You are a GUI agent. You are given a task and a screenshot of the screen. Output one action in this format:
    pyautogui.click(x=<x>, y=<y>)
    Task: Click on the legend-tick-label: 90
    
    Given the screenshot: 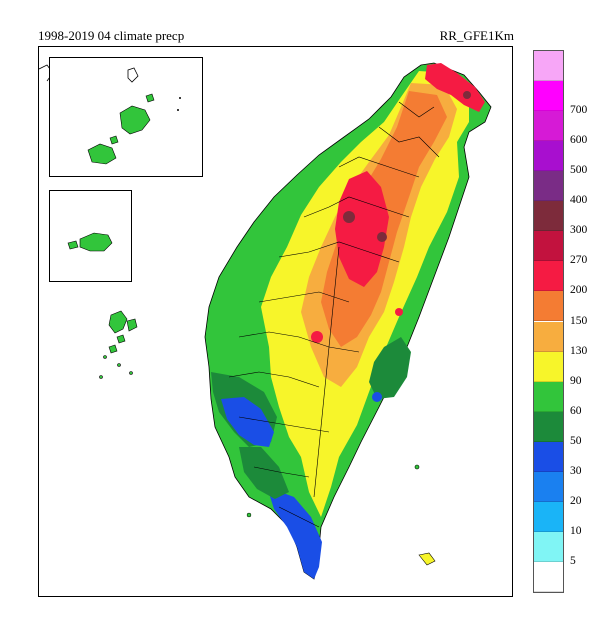 What is the action you would take?
    pyautogui.click(x=576, y=380)
    